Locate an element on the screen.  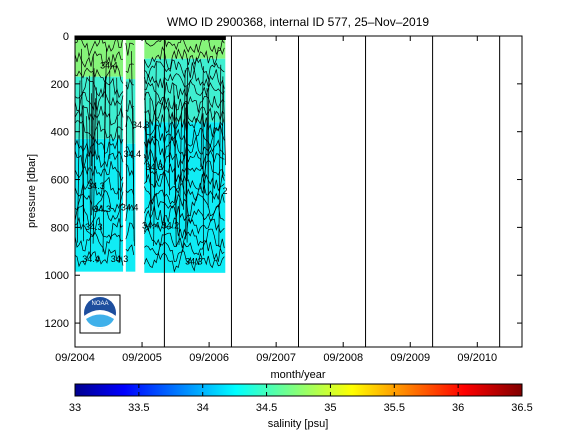
colorbar-gradient is located at coordinates (298, 390).